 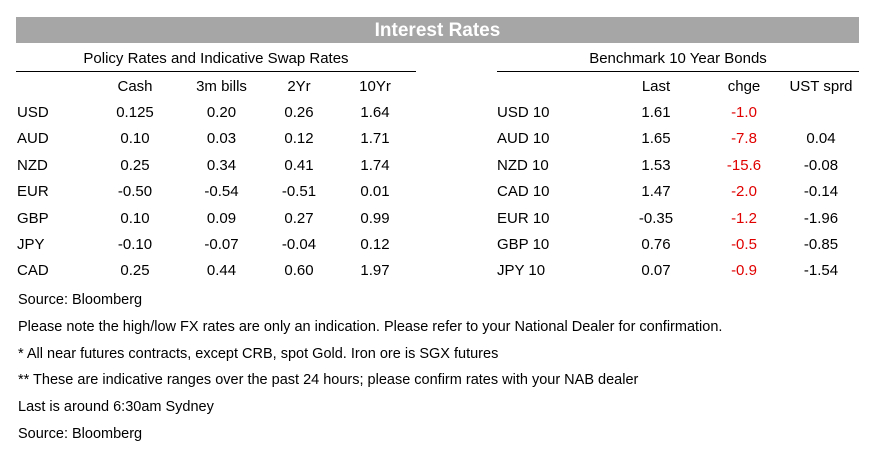 What do you see at coordinates (54, 86) in the screenshot?
I see `policy-header-currency` at bounding box center [54, 86].